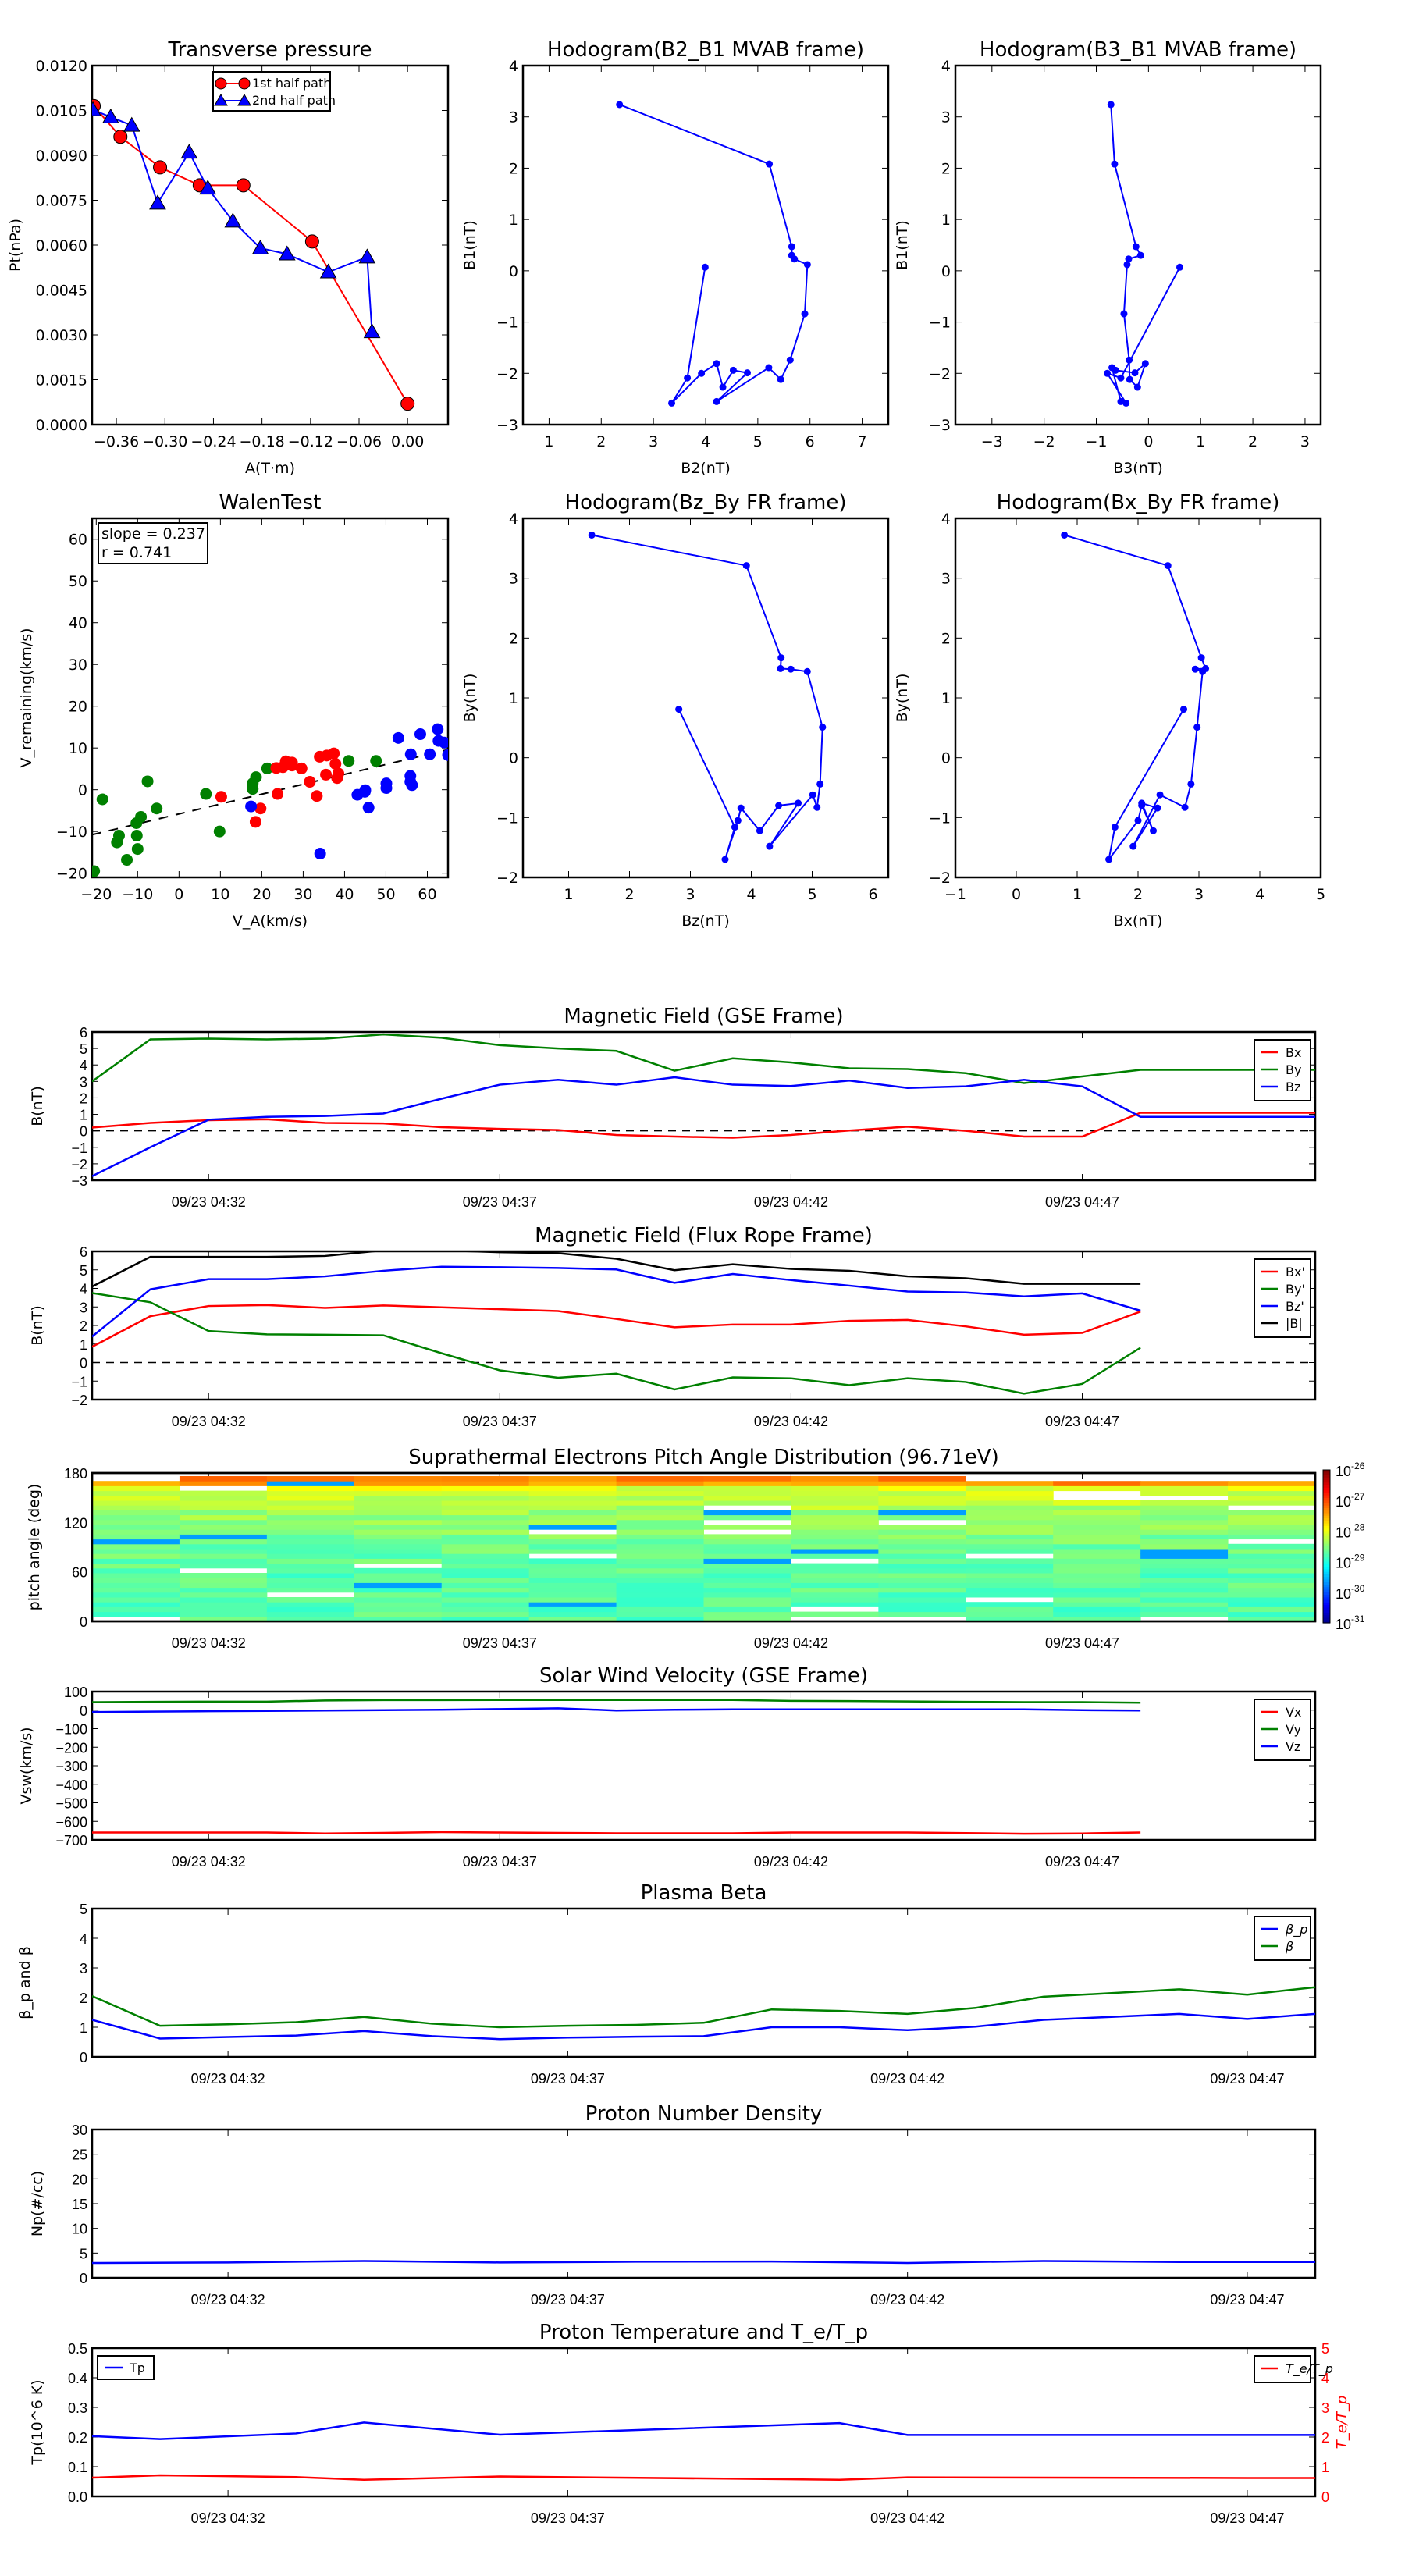 Image resolution: width=1405 pixels, height=2576 pixels. What do you see at coordinates (1293, 1746) in the screenshot?
I see `legend-label: Vz` at bounding box center [1293, 1746].